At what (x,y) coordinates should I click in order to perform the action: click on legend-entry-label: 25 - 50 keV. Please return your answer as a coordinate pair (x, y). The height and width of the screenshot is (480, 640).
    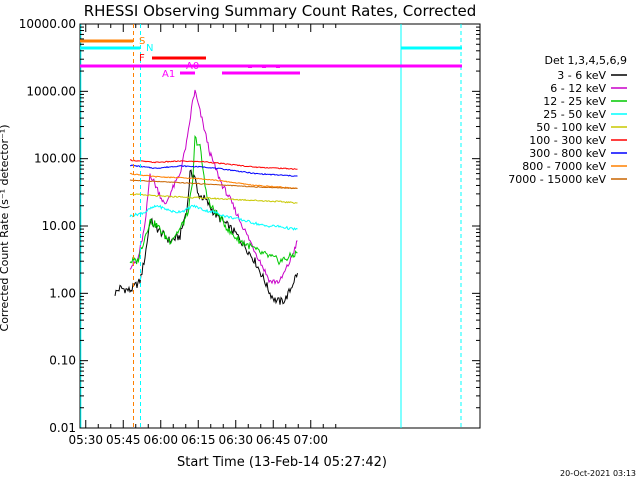
    Looking at the image, I should click on (574, 114).